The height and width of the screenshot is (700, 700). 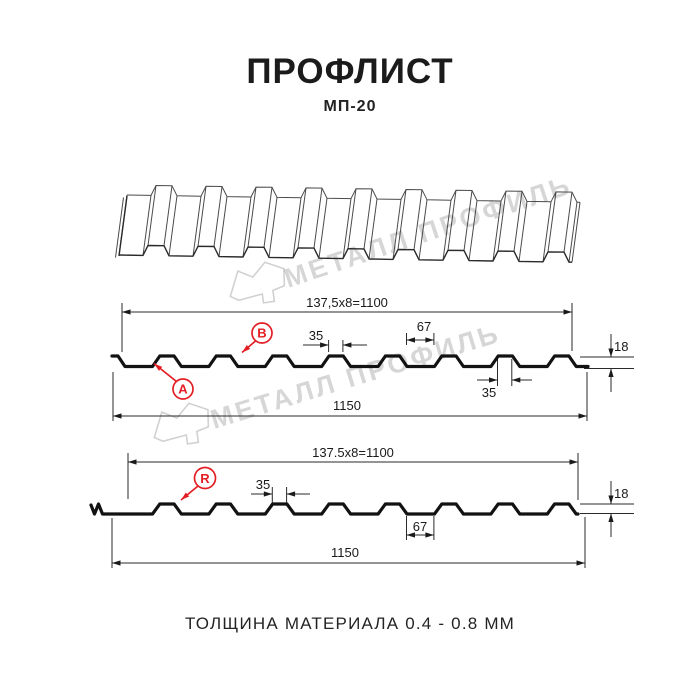 What do you see at coordinates (621, 493) in the screenshot?
I see `dim-height-r: 18` at bounding box center [621, 493].